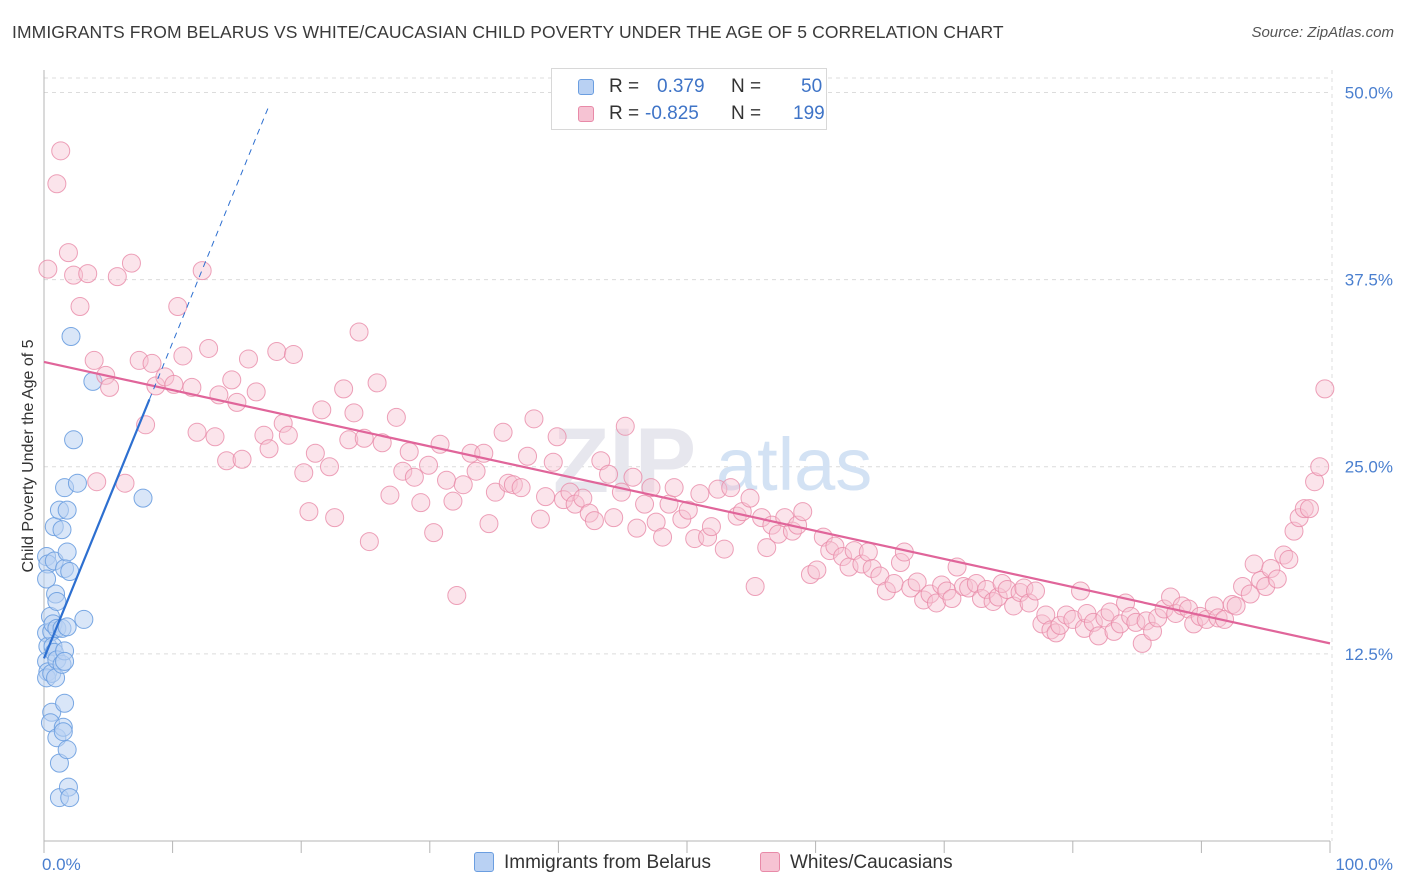 This screenshot has width=1406, height=892. I want to click on legend-item-belarus: Immigrants from Belarus, so click(592, 863).